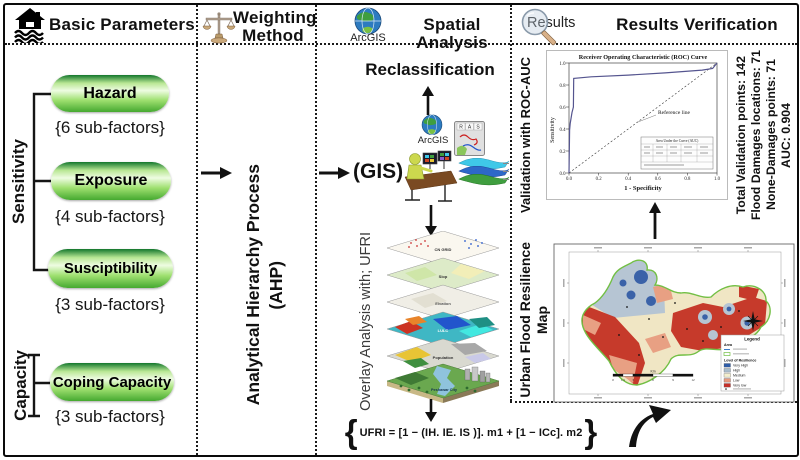 Image resolution: width=800 pixels, height=460 pixels. I want to click on gis-label: (GIS), so click(378, 171).